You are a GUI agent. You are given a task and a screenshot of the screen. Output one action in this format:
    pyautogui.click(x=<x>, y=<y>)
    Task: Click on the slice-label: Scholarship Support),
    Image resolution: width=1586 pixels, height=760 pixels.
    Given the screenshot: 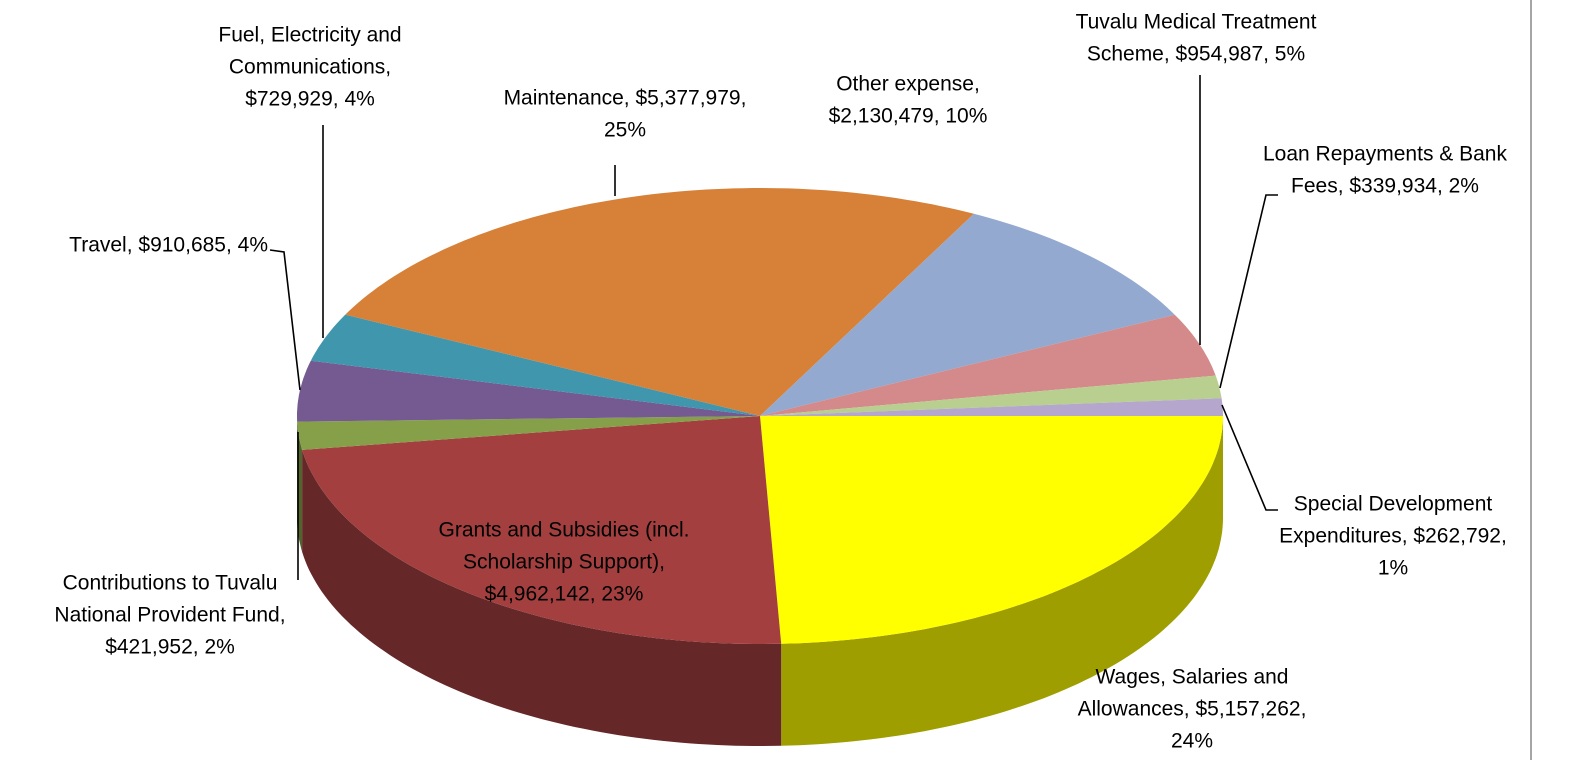 What is the action you would take?
    pyautogui.click(x=564, y=562)
    